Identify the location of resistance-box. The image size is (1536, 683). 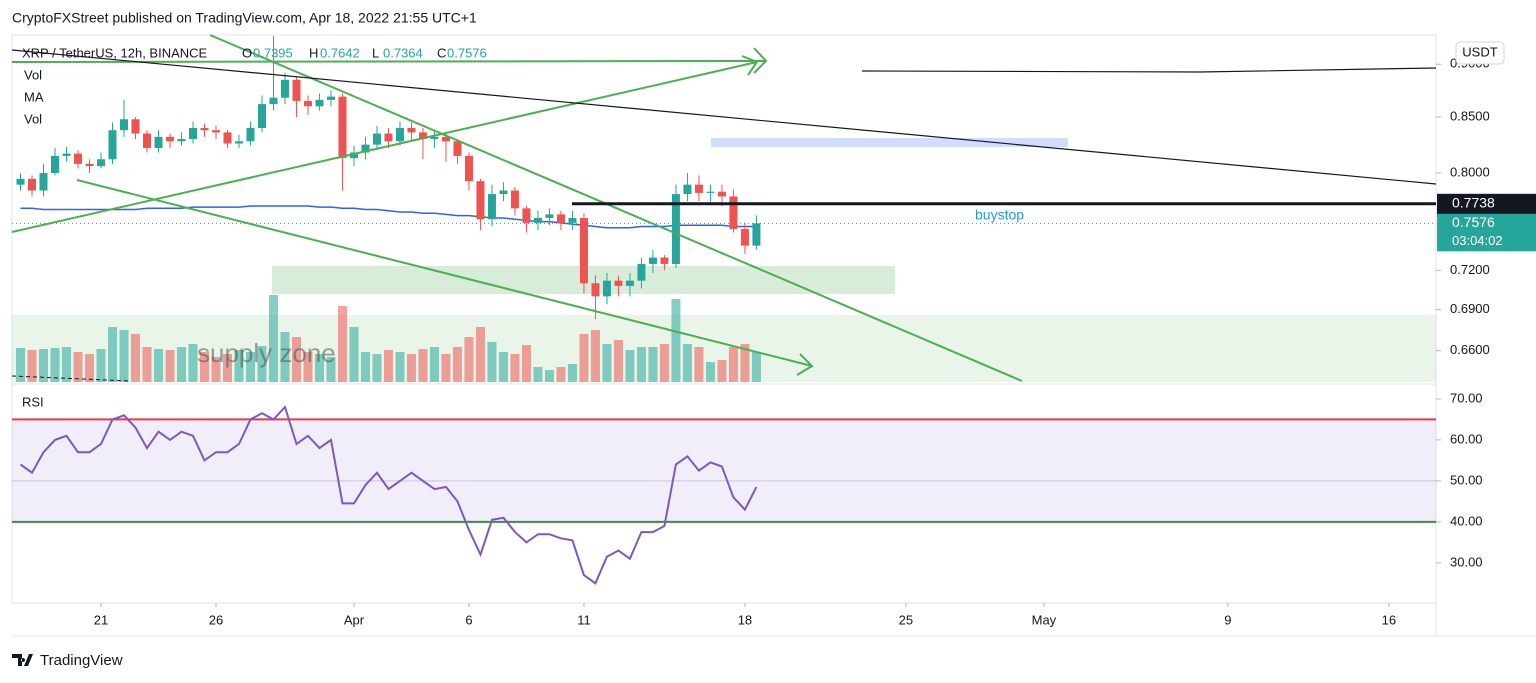
(889, 142).